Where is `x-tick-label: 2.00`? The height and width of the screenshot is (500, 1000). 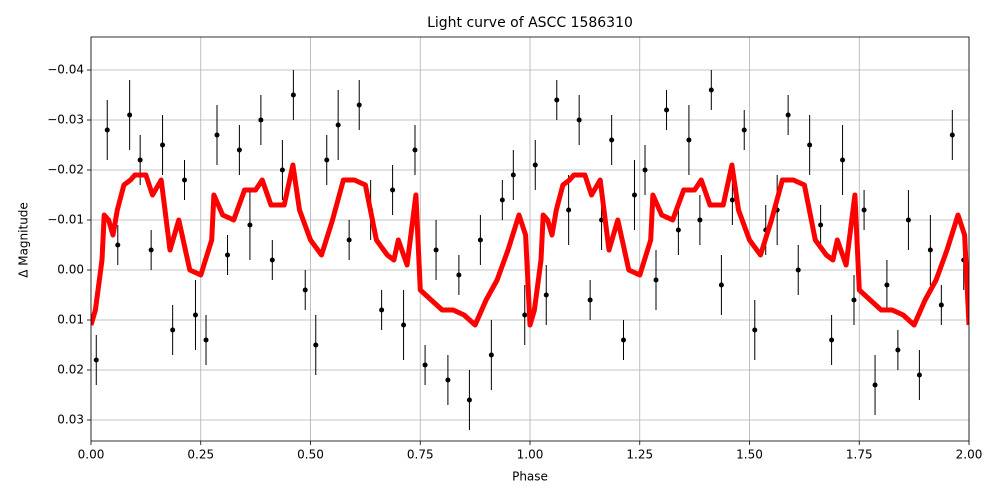 x-tick-label: 2.00 is located at coordinates (969, 455).